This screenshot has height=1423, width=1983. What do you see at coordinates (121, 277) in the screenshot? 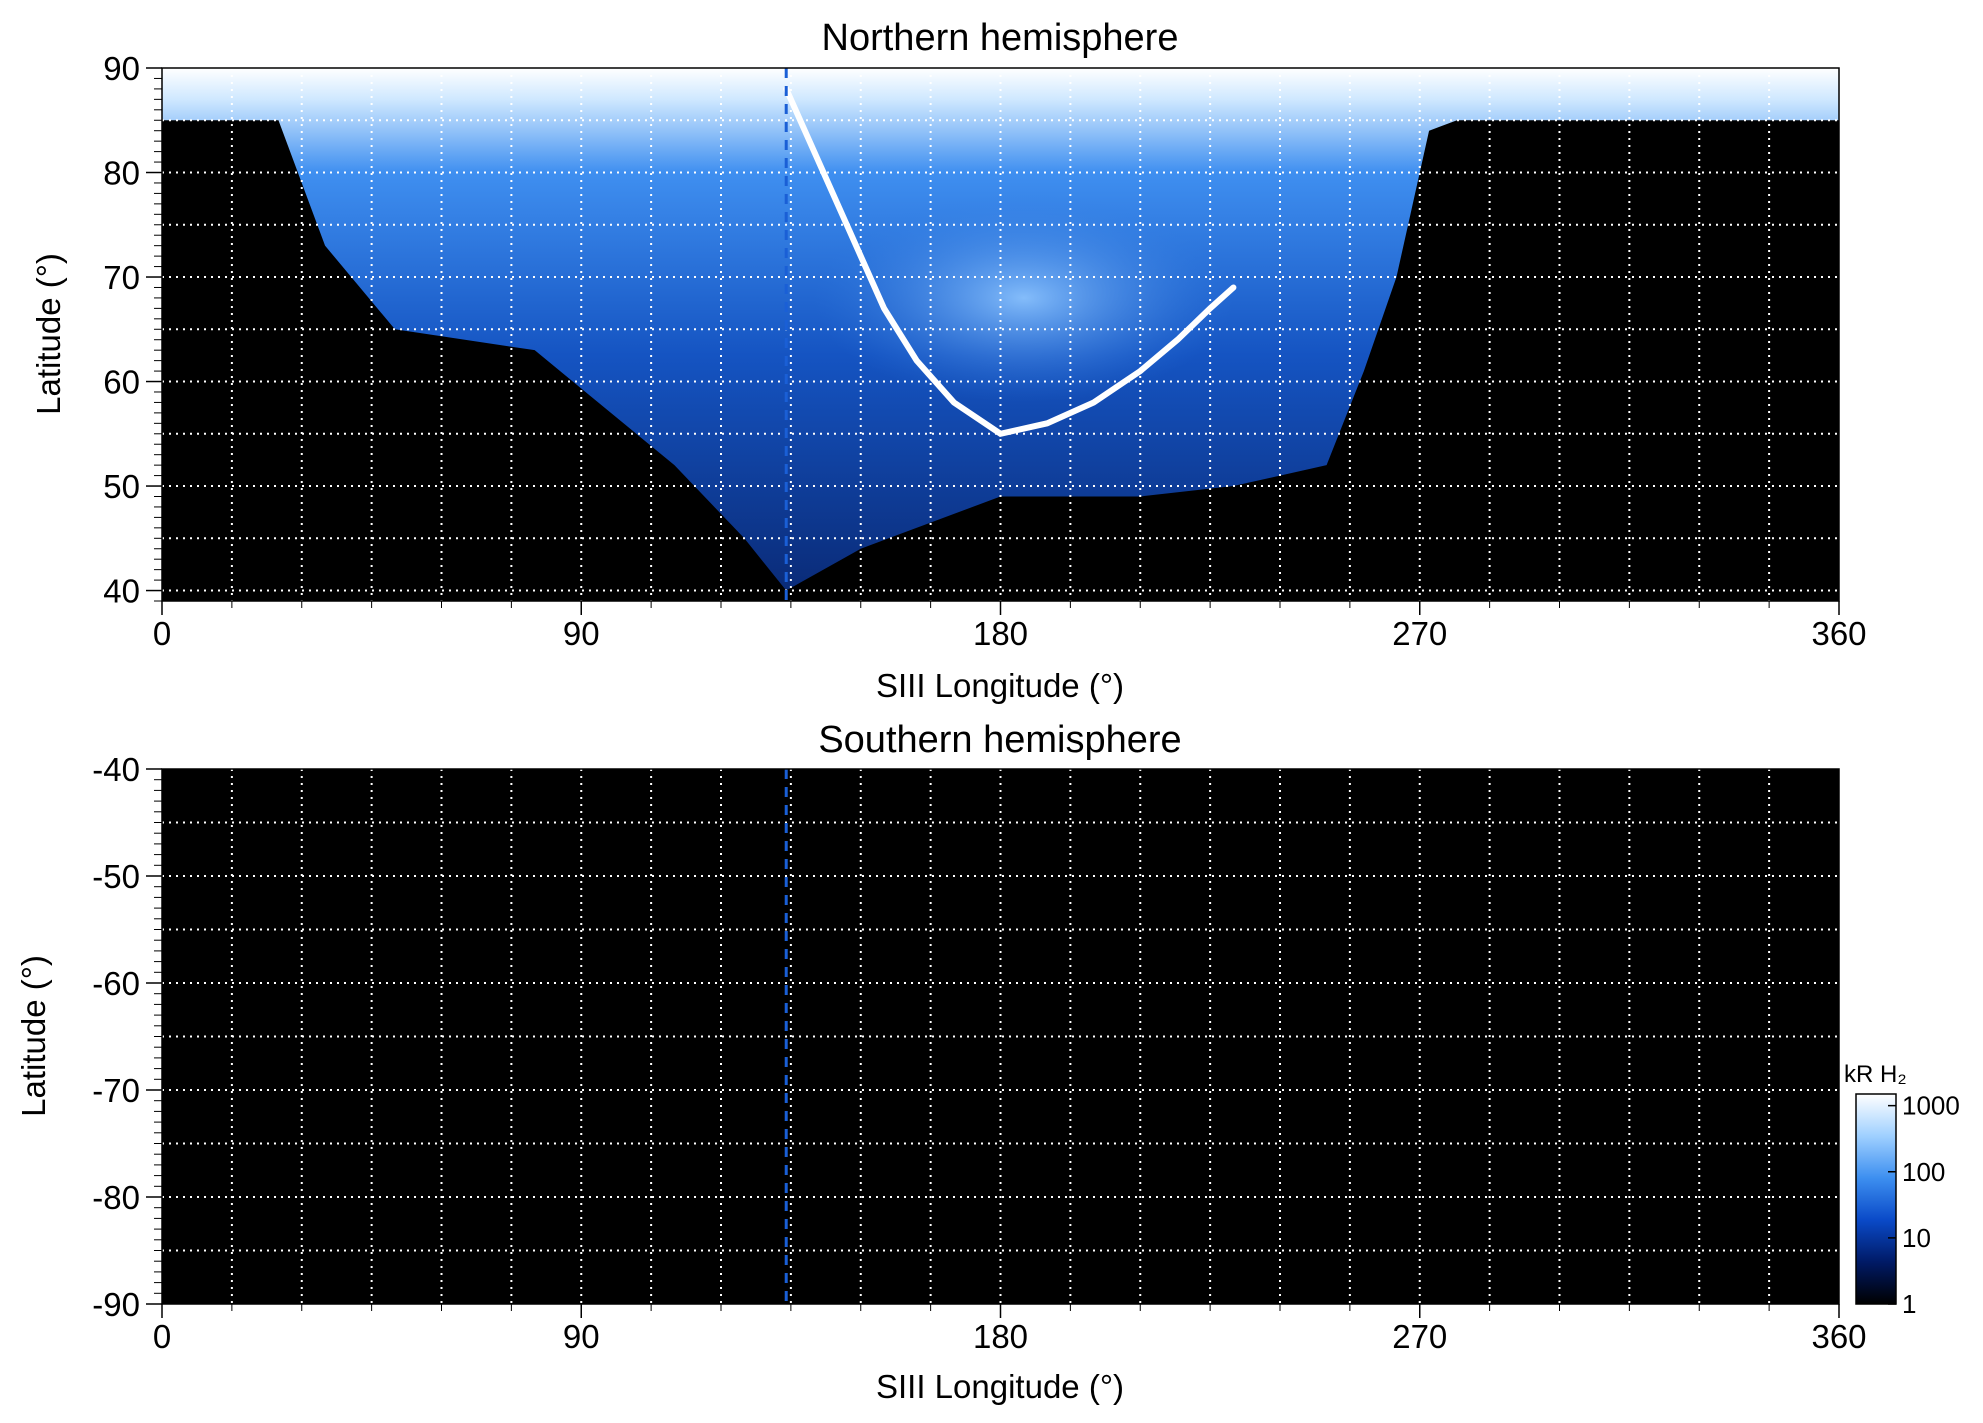
I see `north-ytick-label: 70` at bounding box center [121, 277].